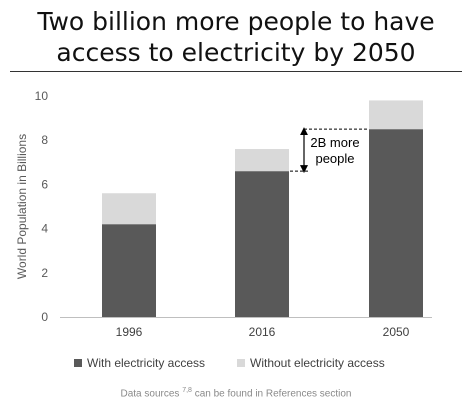 Image resolution: width=472 pixels, height=407 pixels. Describe the element at coordinates (236, 71) in the screenshot. I see `title-divider` at that location.